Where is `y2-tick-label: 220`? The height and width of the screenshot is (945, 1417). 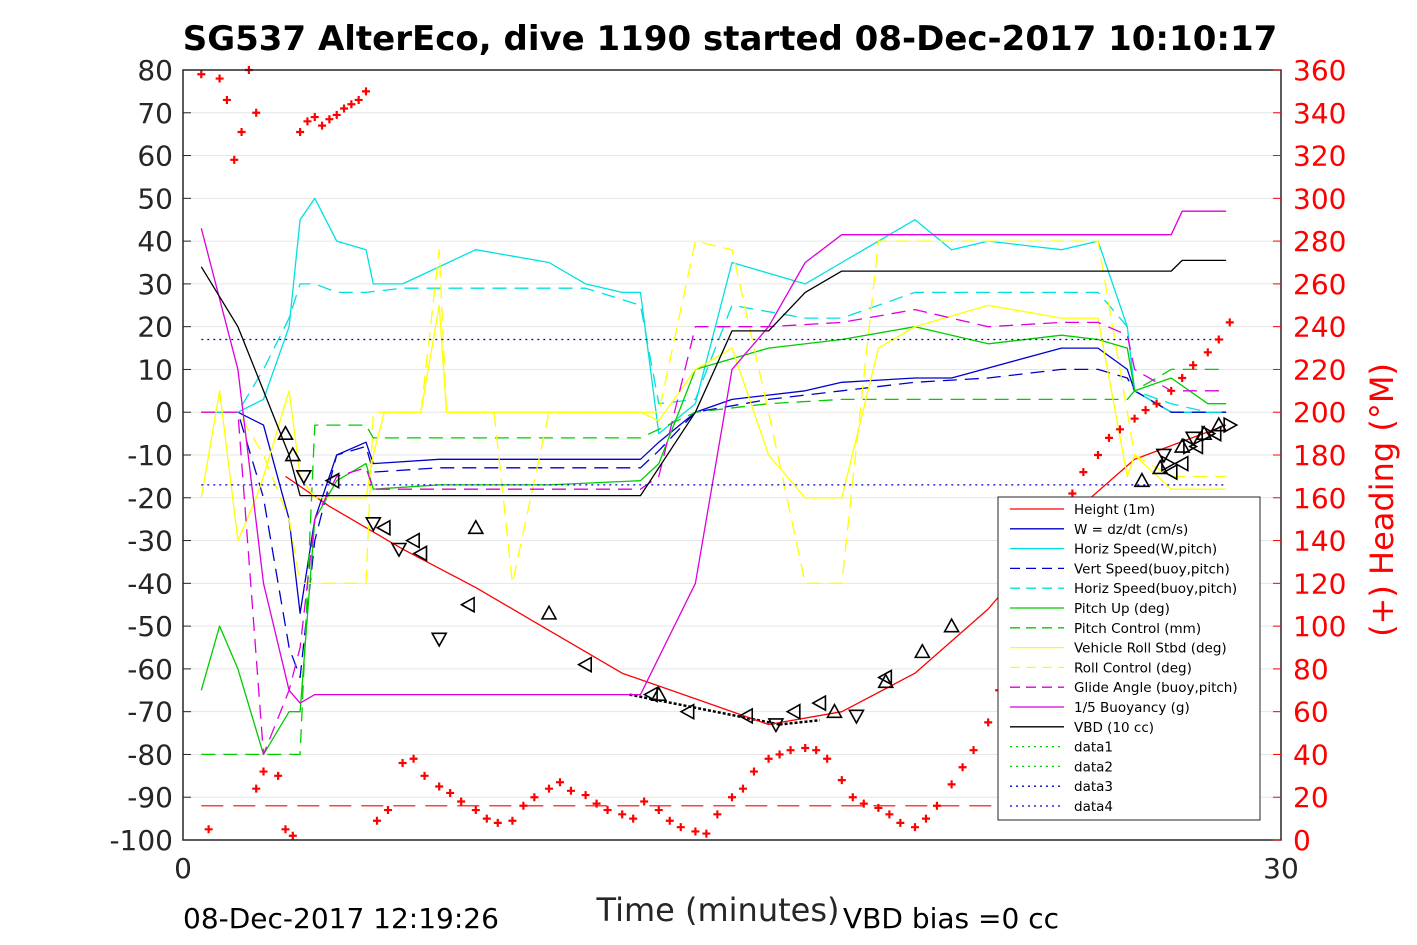
y2-tick-label: 220 is located at coordinates (1319, 369).